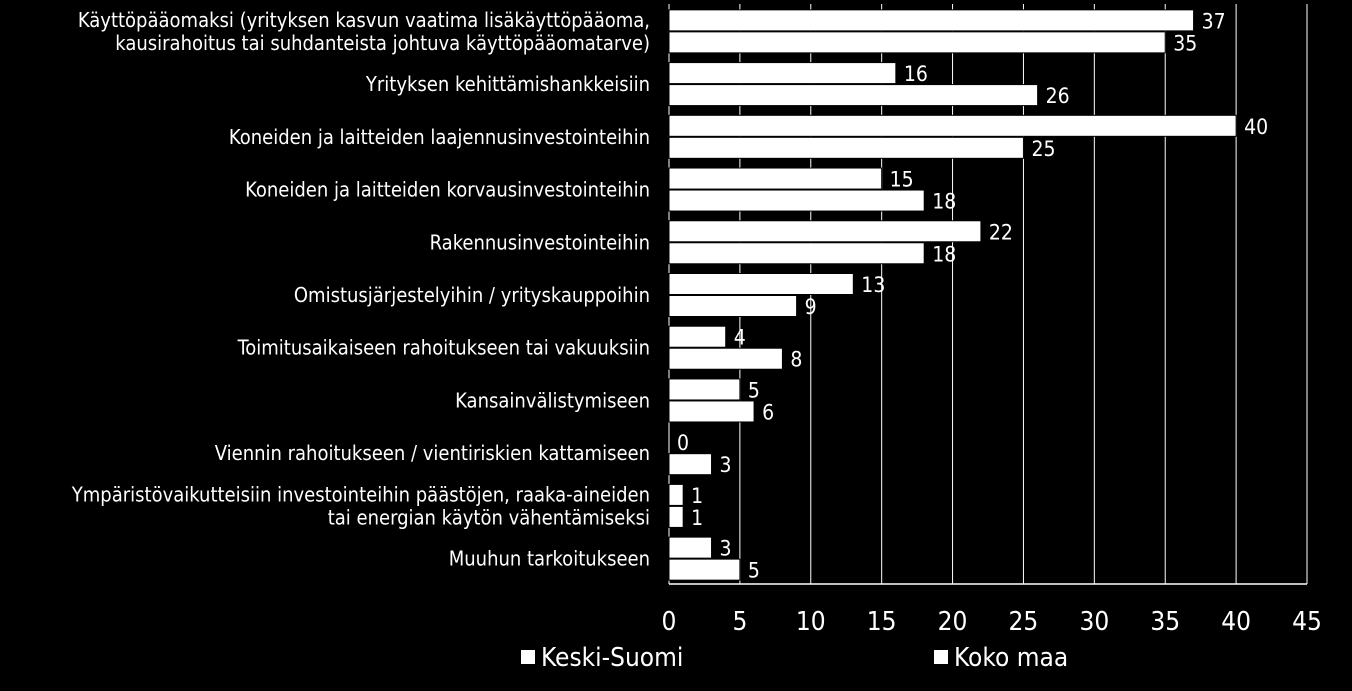 The image size is (1352, 691). Describe the element at coordinates (489, 517) in the screenshot. I see `category-label: tai energian käytön vähentämiseksi` at that location.